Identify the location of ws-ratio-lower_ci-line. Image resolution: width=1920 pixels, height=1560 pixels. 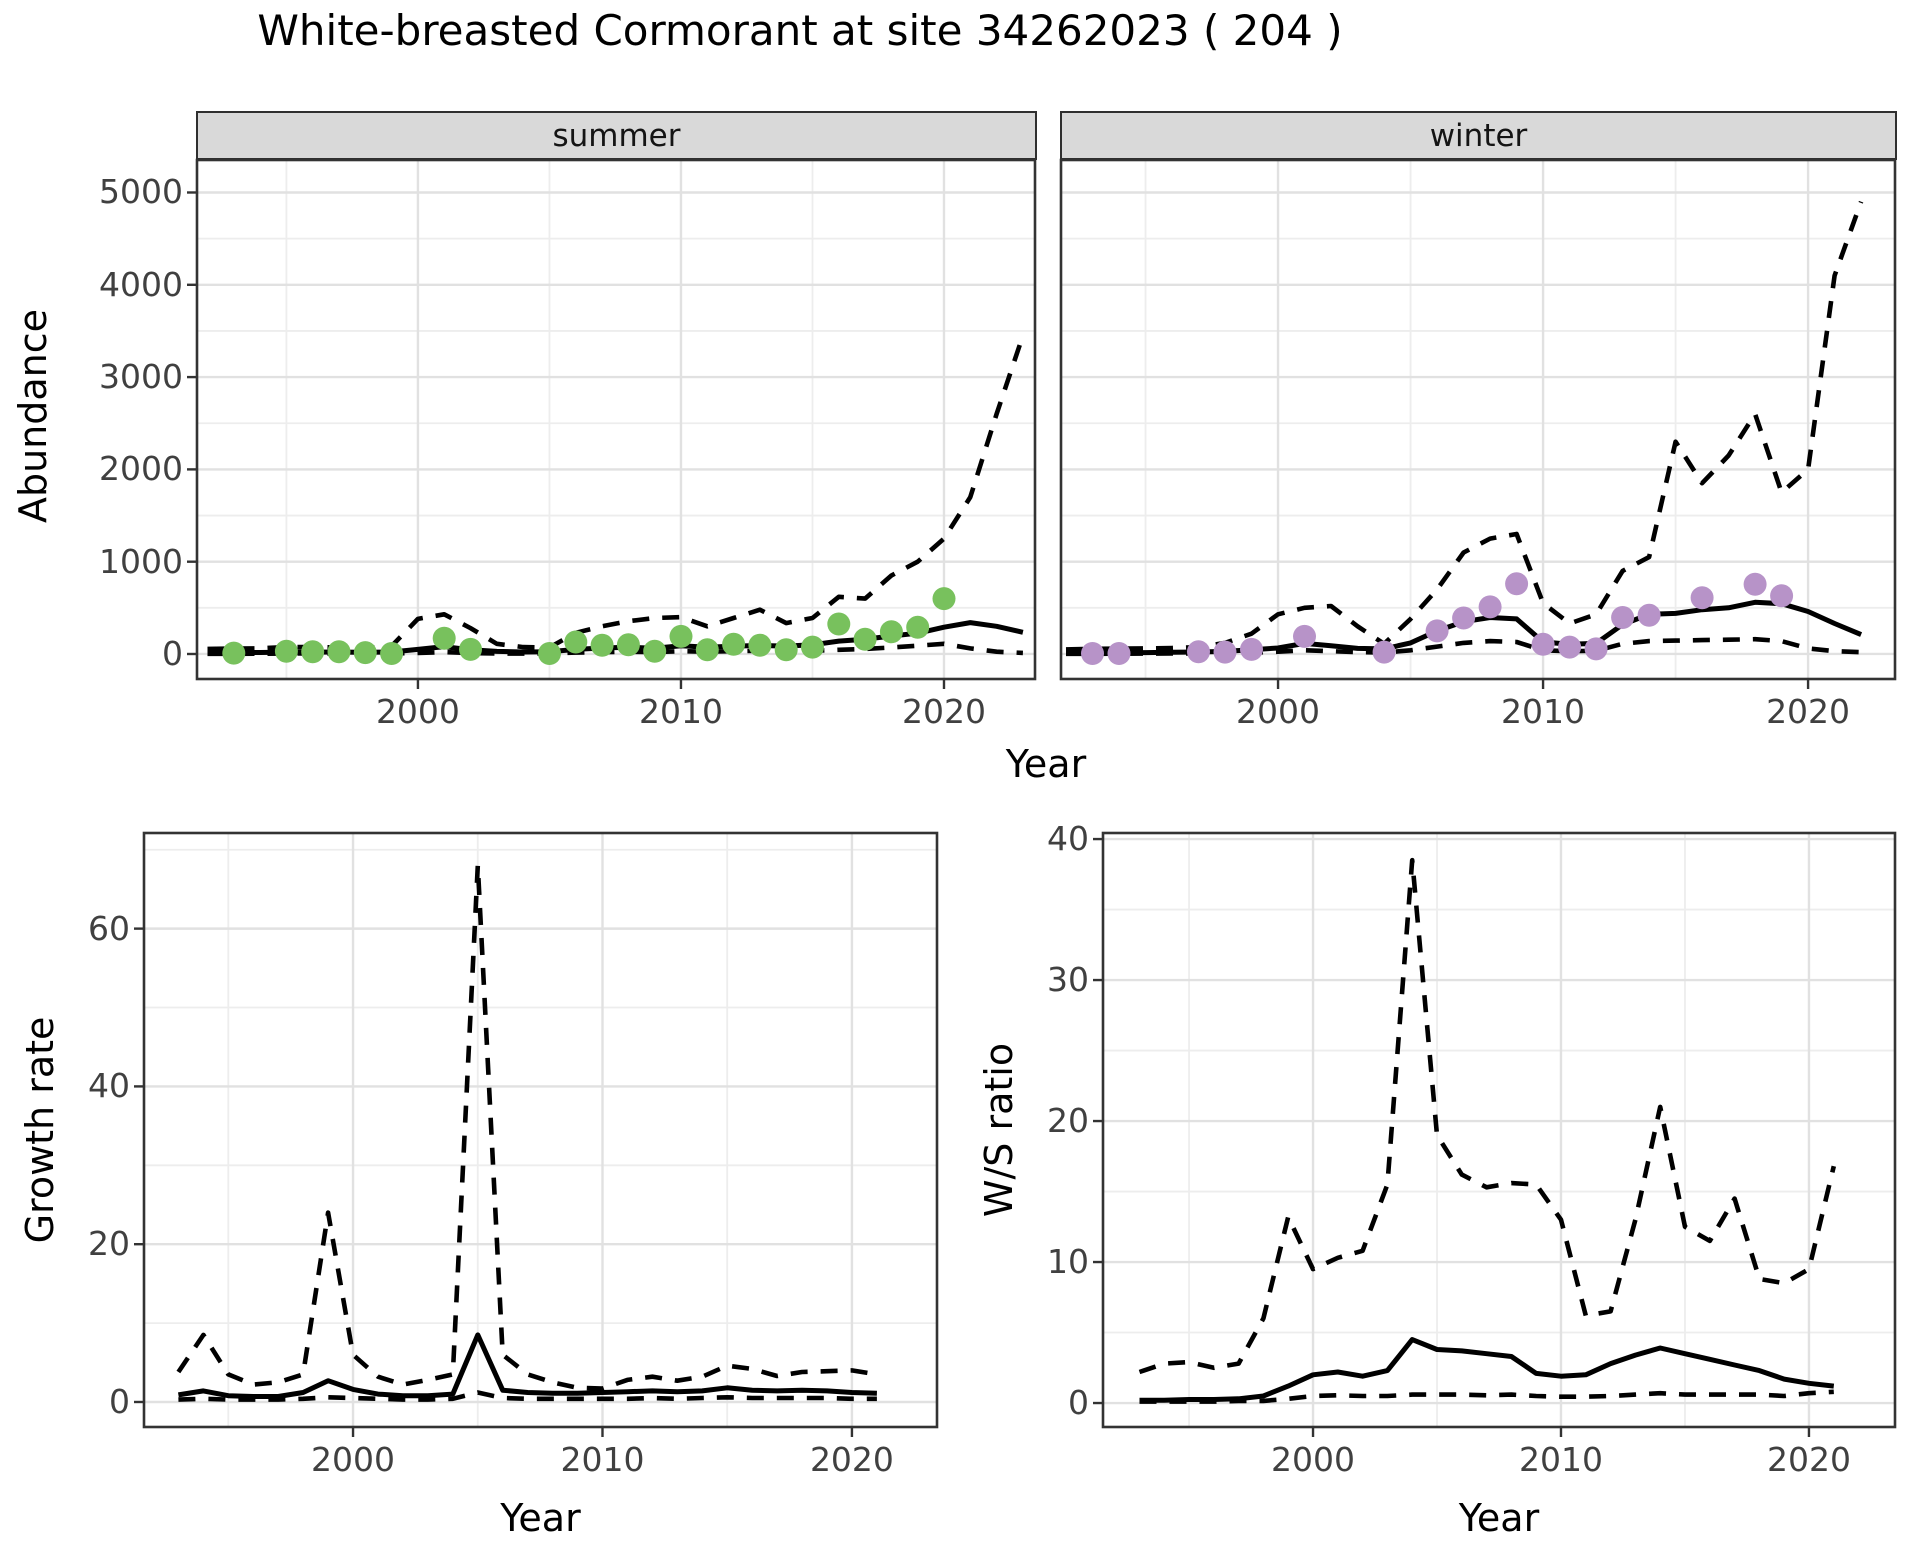
(1486, 1396).